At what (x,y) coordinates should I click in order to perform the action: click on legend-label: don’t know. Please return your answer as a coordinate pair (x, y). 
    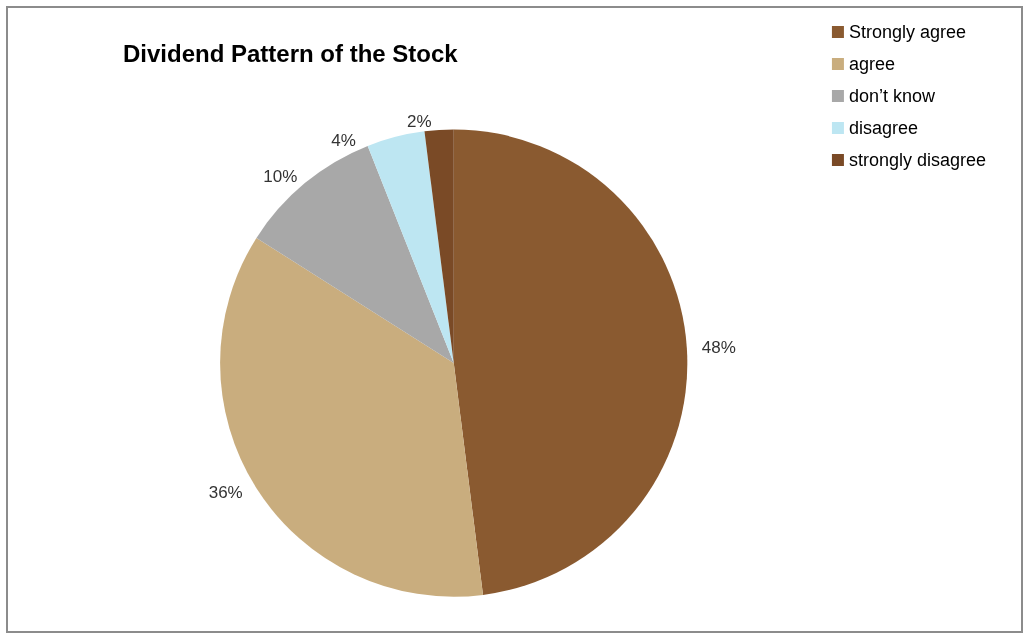
    Looking at the image, I should click on (892, 96).